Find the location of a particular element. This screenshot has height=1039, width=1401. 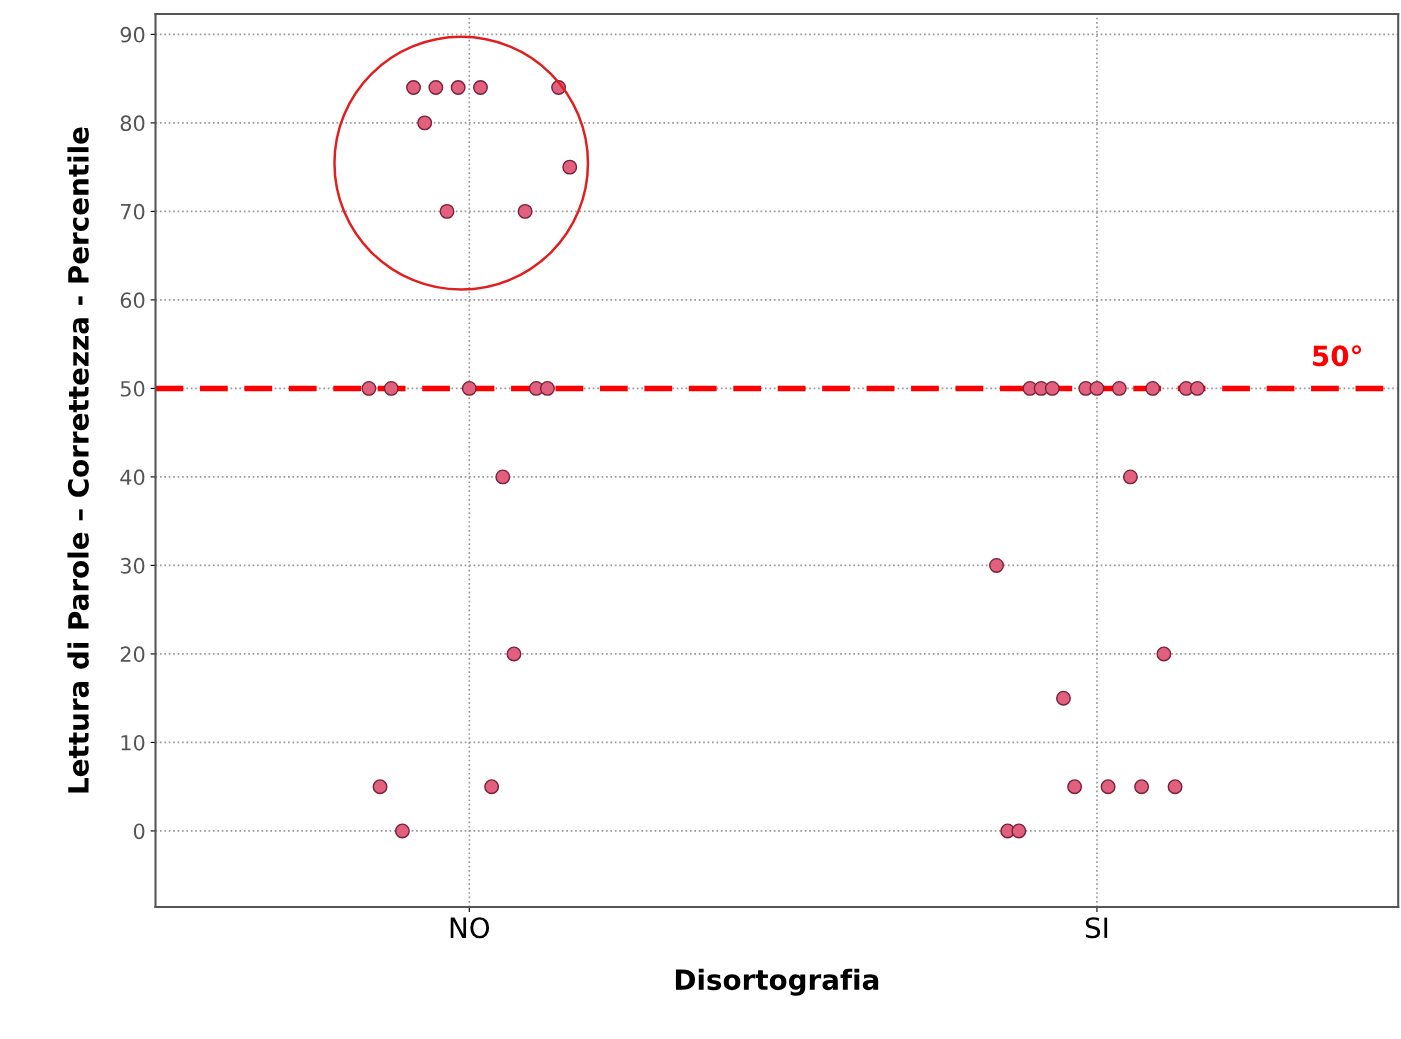

y-tick-label: 0 is located at coordinates (139, 831).